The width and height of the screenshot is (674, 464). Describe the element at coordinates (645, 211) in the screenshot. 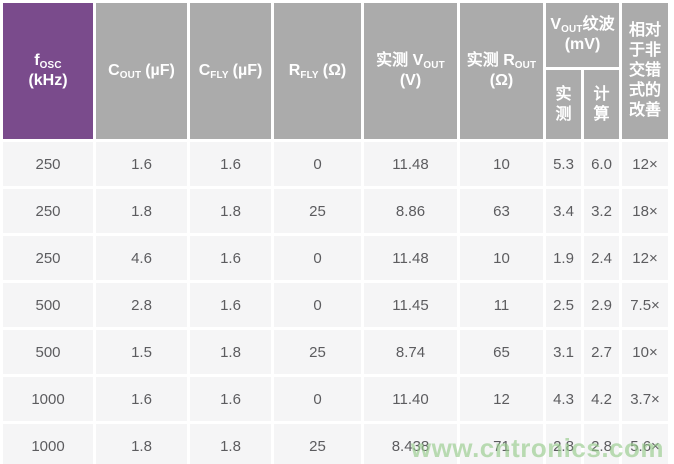

I see `table-cell: 18×` at that location.